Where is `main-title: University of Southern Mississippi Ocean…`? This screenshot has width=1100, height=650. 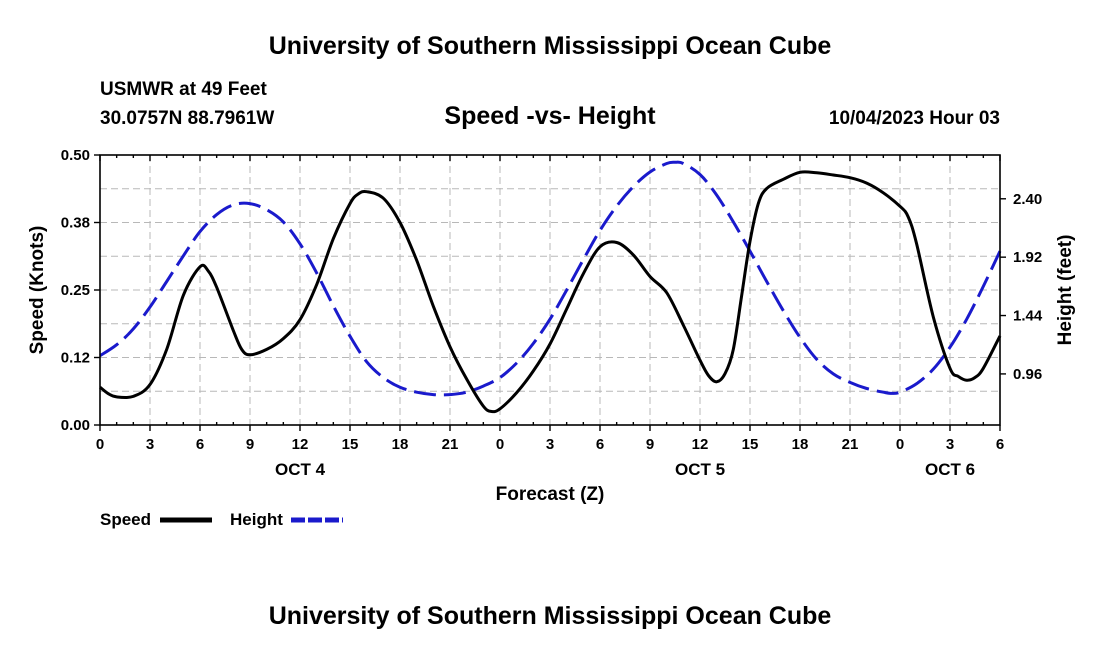
main-title: University of Southern Mississippi Ocean… is located at coordinates (550, 46).